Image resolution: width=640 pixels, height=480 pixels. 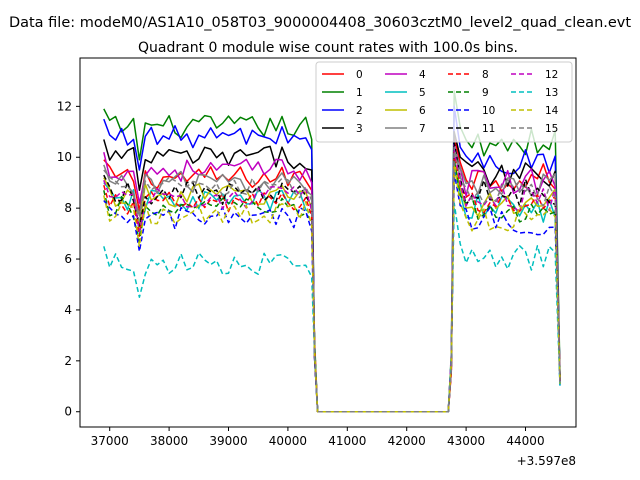 What do you see at coordinates (64, 157) in the screenshot?
I see `y-tick-label: 10` at bounding box center [64, 157].